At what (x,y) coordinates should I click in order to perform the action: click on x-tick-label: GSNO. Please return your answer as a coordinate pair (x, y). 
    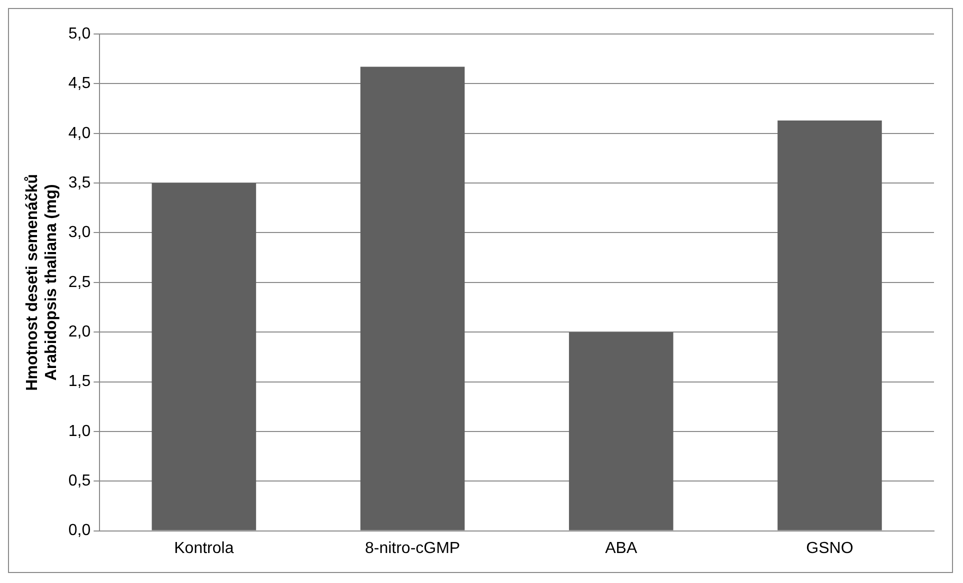
    Looking at the image, I should click on (830, 548).